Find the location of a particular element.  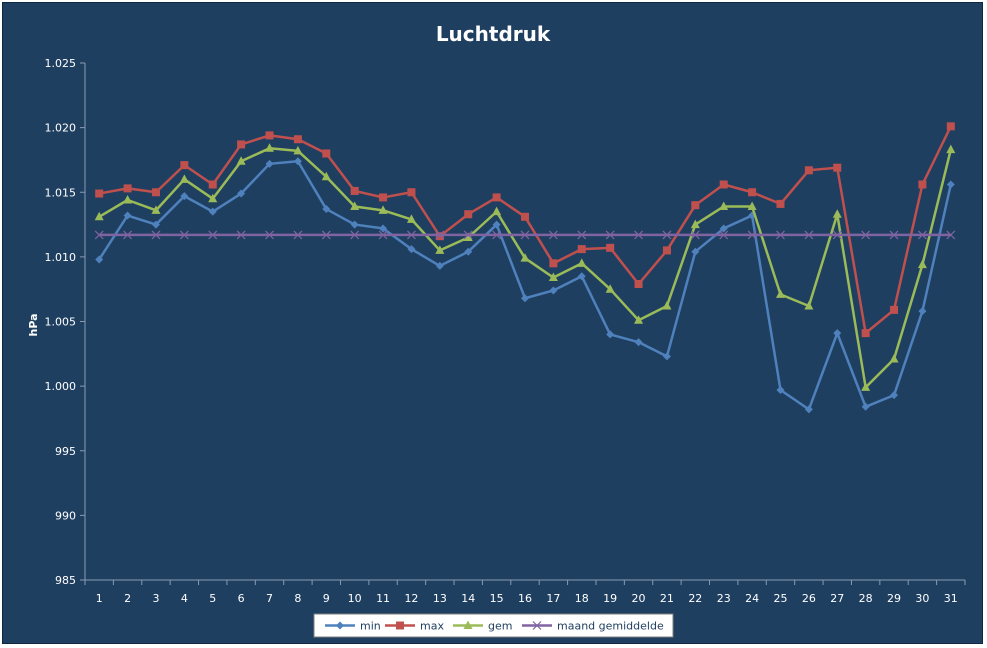

x-tick-label: 23 is located at coordinates (724, 598).